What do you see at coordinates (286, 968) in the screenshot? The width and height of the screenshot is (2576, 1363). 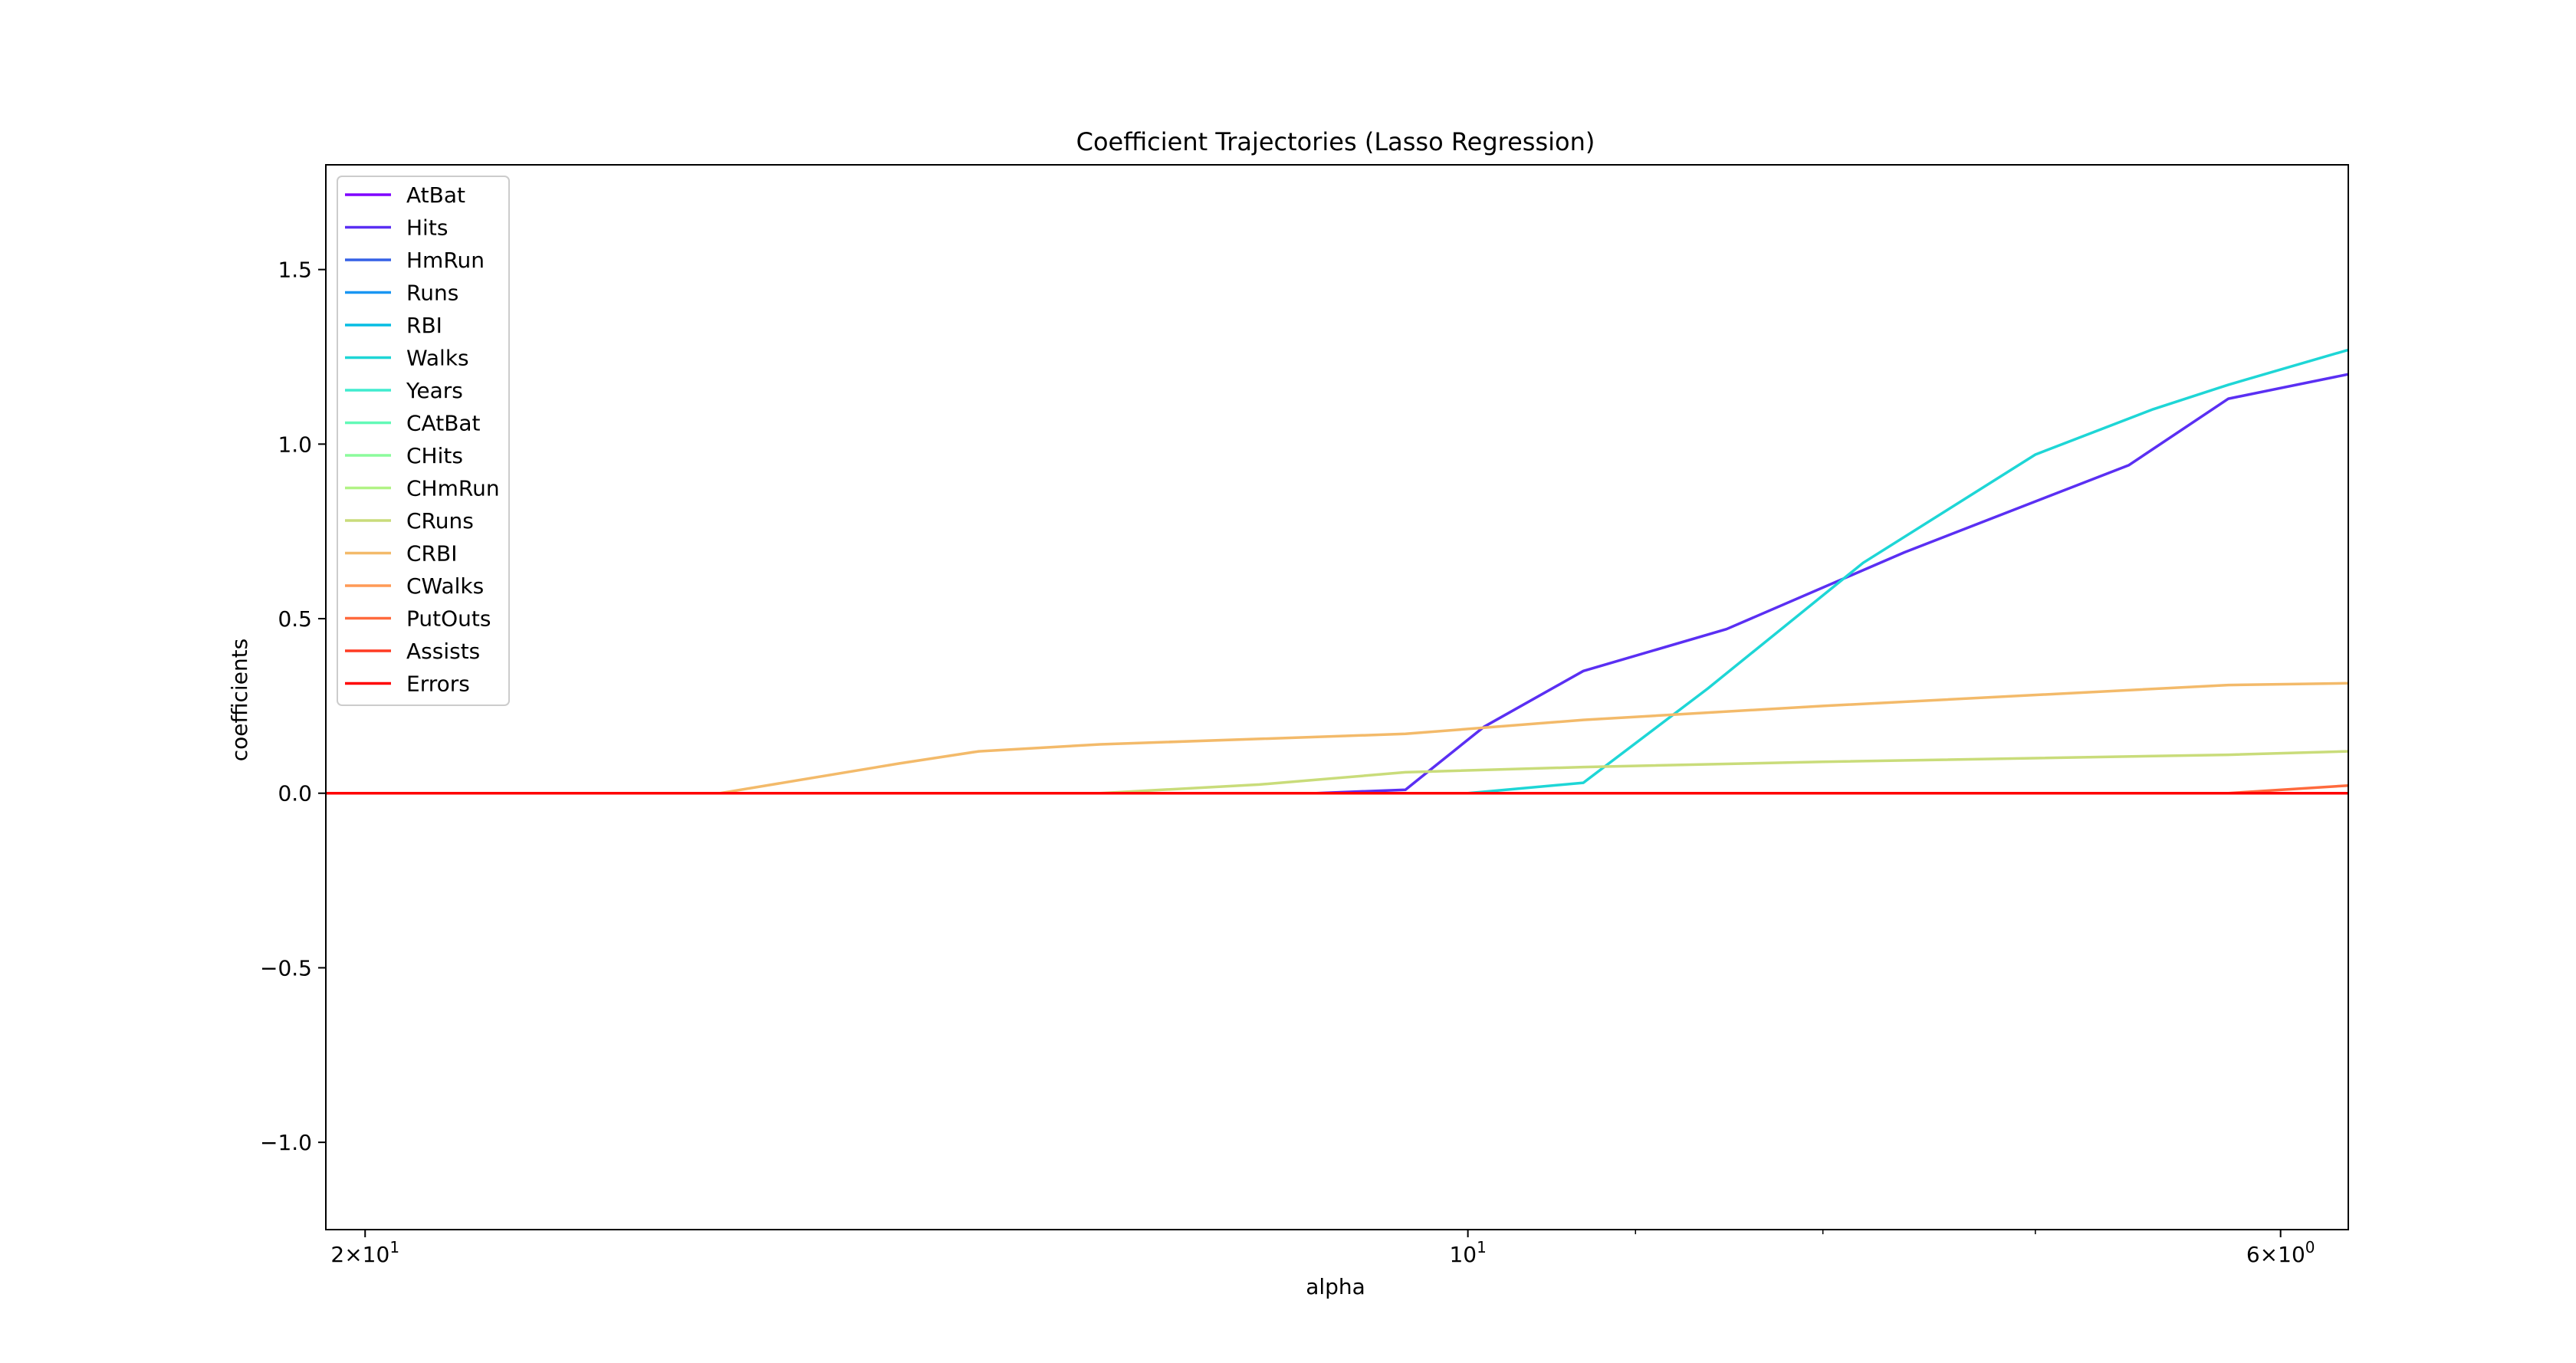 I see `y-tick-label: −0.5` at bounding box center [286, 968].